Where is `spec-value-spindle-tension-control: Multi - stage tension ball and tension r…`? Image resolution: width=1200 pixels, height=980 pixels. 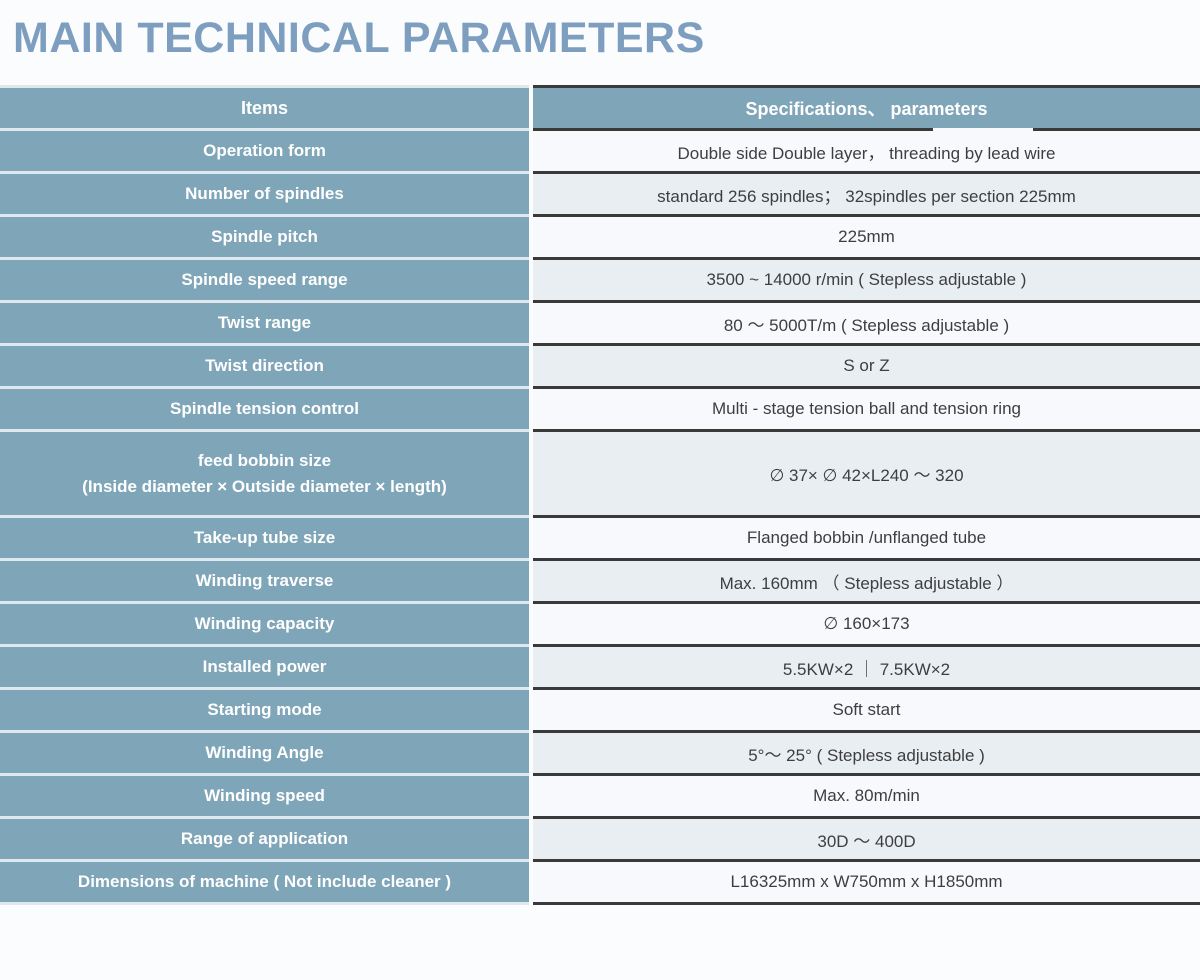
spec-value-spindle-tension-control: Multi - stage tension ball and tension r… is located at coordinates (866, 407).